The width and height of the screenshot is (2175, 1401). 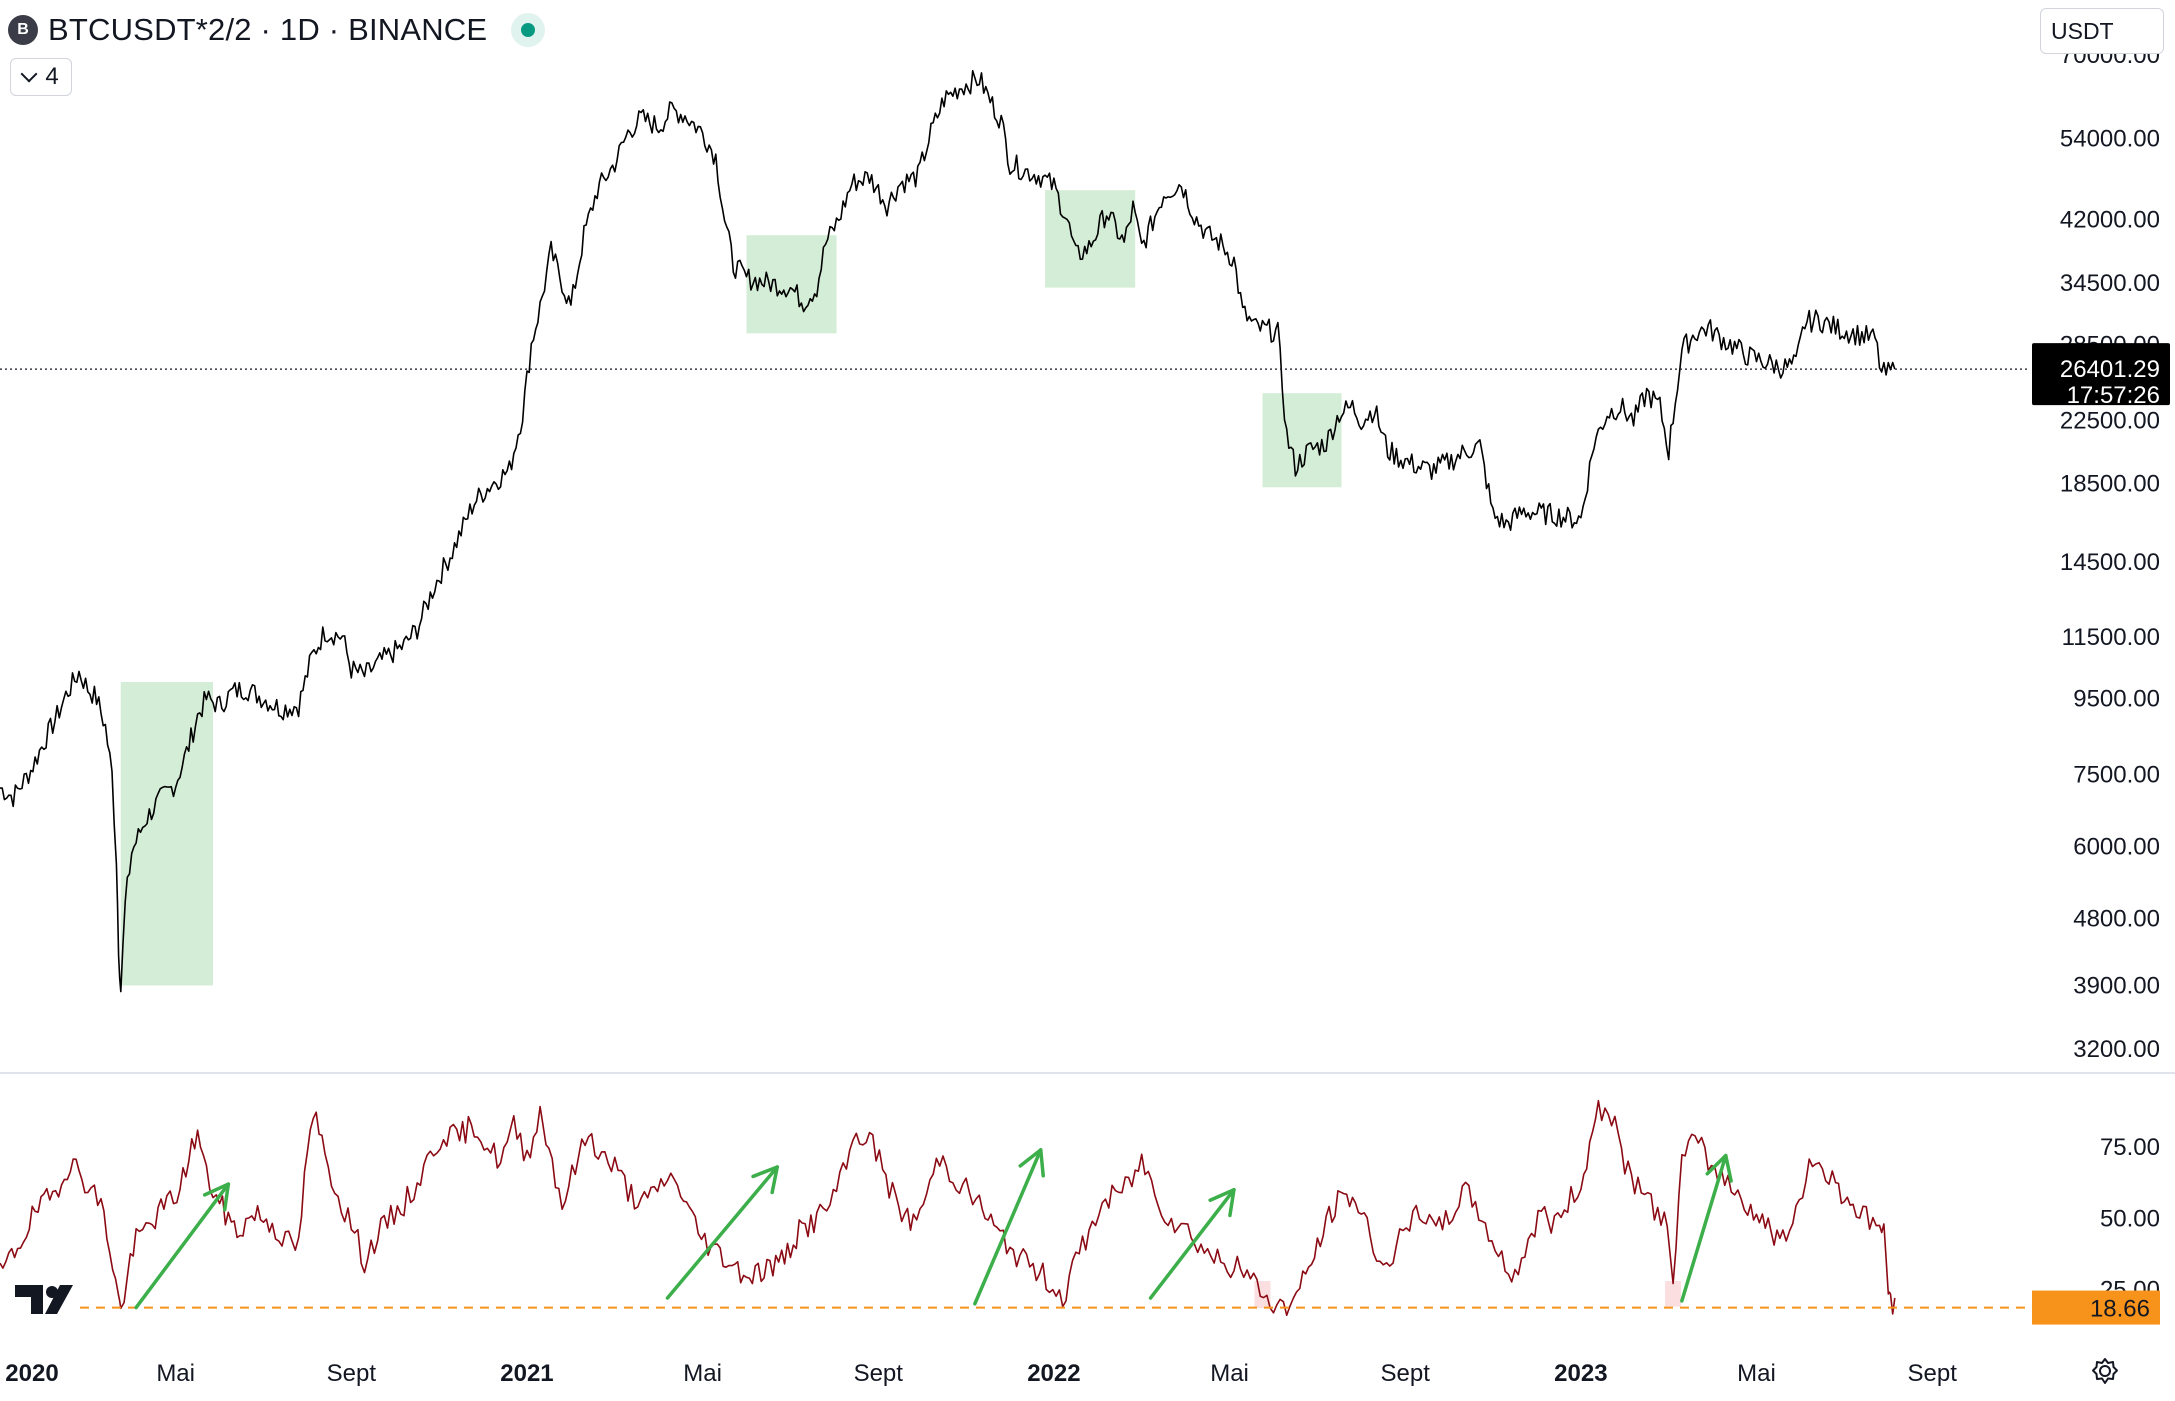 I want to click on rsi-line, so click(x=948, y=1207).